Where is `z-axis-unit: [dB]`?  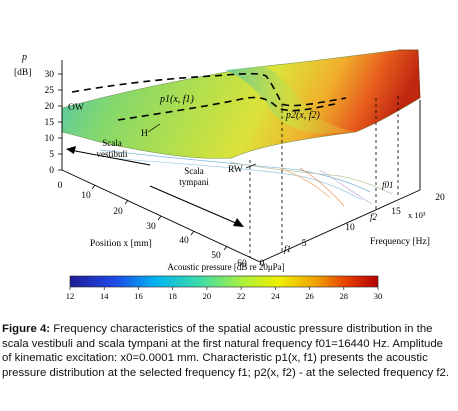 z-axis-unit: [dB] is located at coordinates (22, 73).